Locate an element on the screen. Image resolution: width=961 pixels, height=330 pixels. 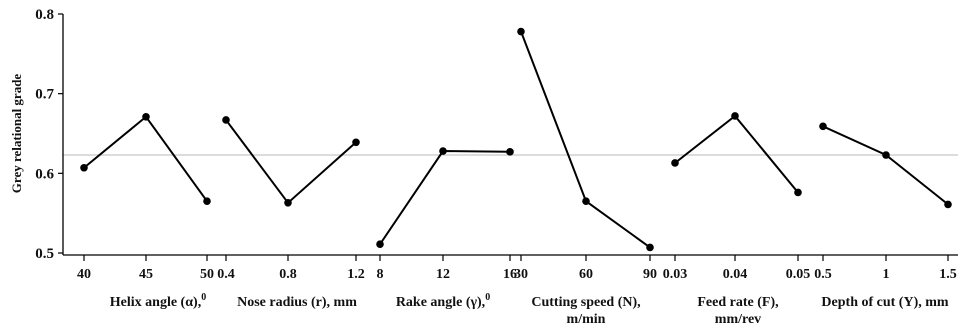
factor-panel: 8 12 16 Rake angle (γ),0 is located at coordinates (446, 228).